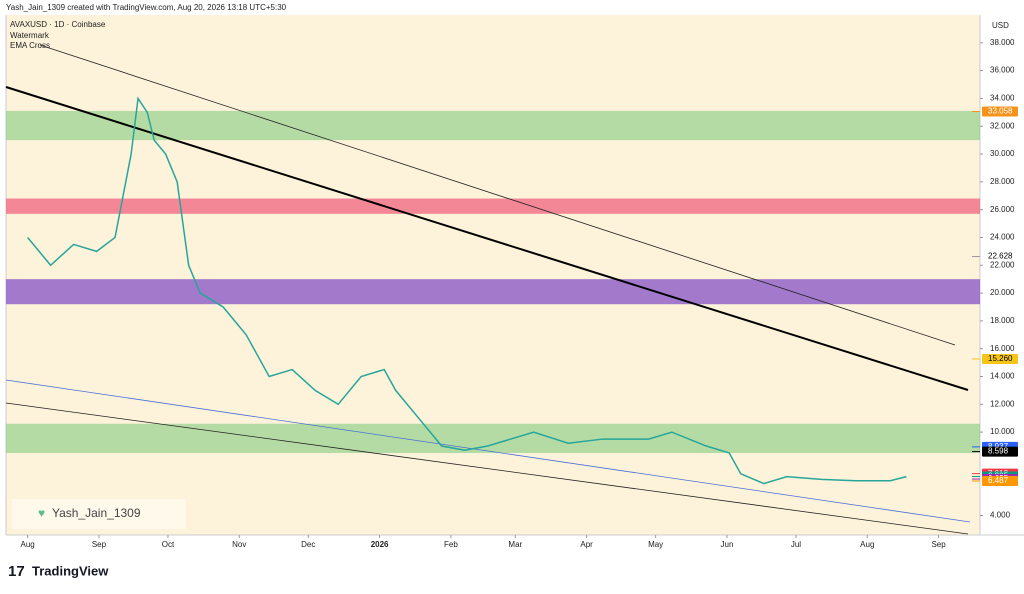  I want to click on y-tick-label: 34.000, so click(1002, 98).